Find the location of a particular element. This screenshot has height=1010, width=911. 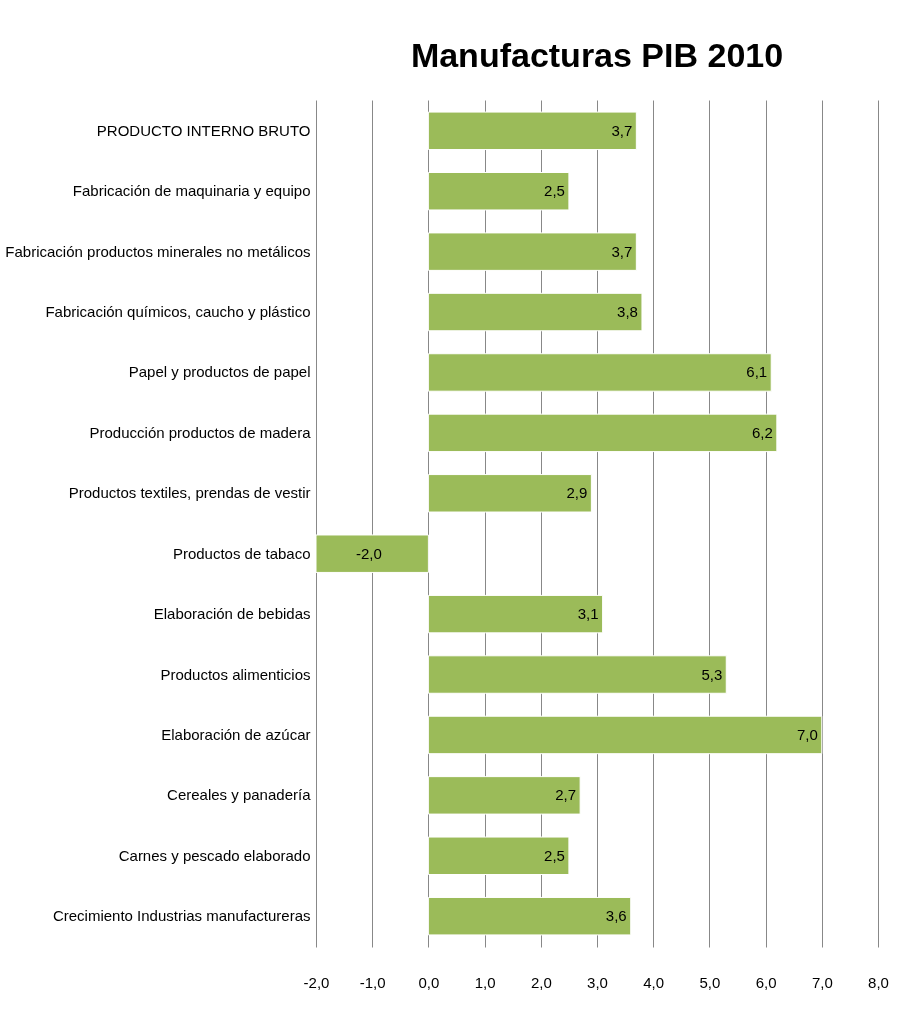

data-label: 2,9 is located at coordinates (577, 493).